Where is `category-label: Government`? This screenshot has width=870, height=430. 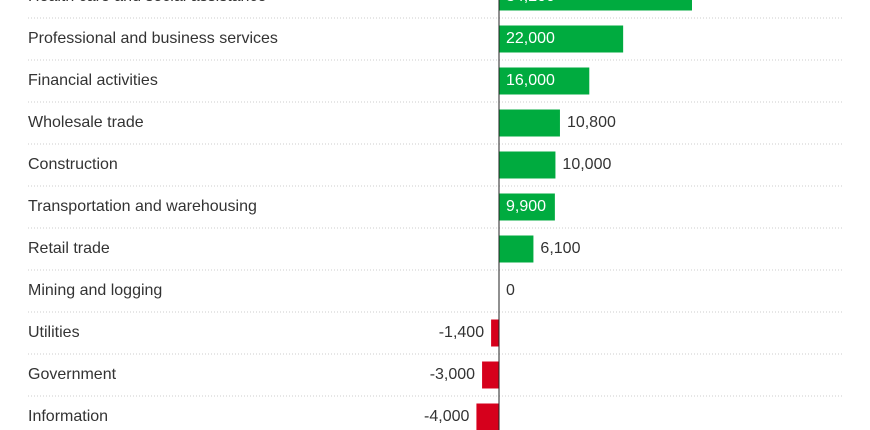
category-label: Government is located at coordinates (72, 374).